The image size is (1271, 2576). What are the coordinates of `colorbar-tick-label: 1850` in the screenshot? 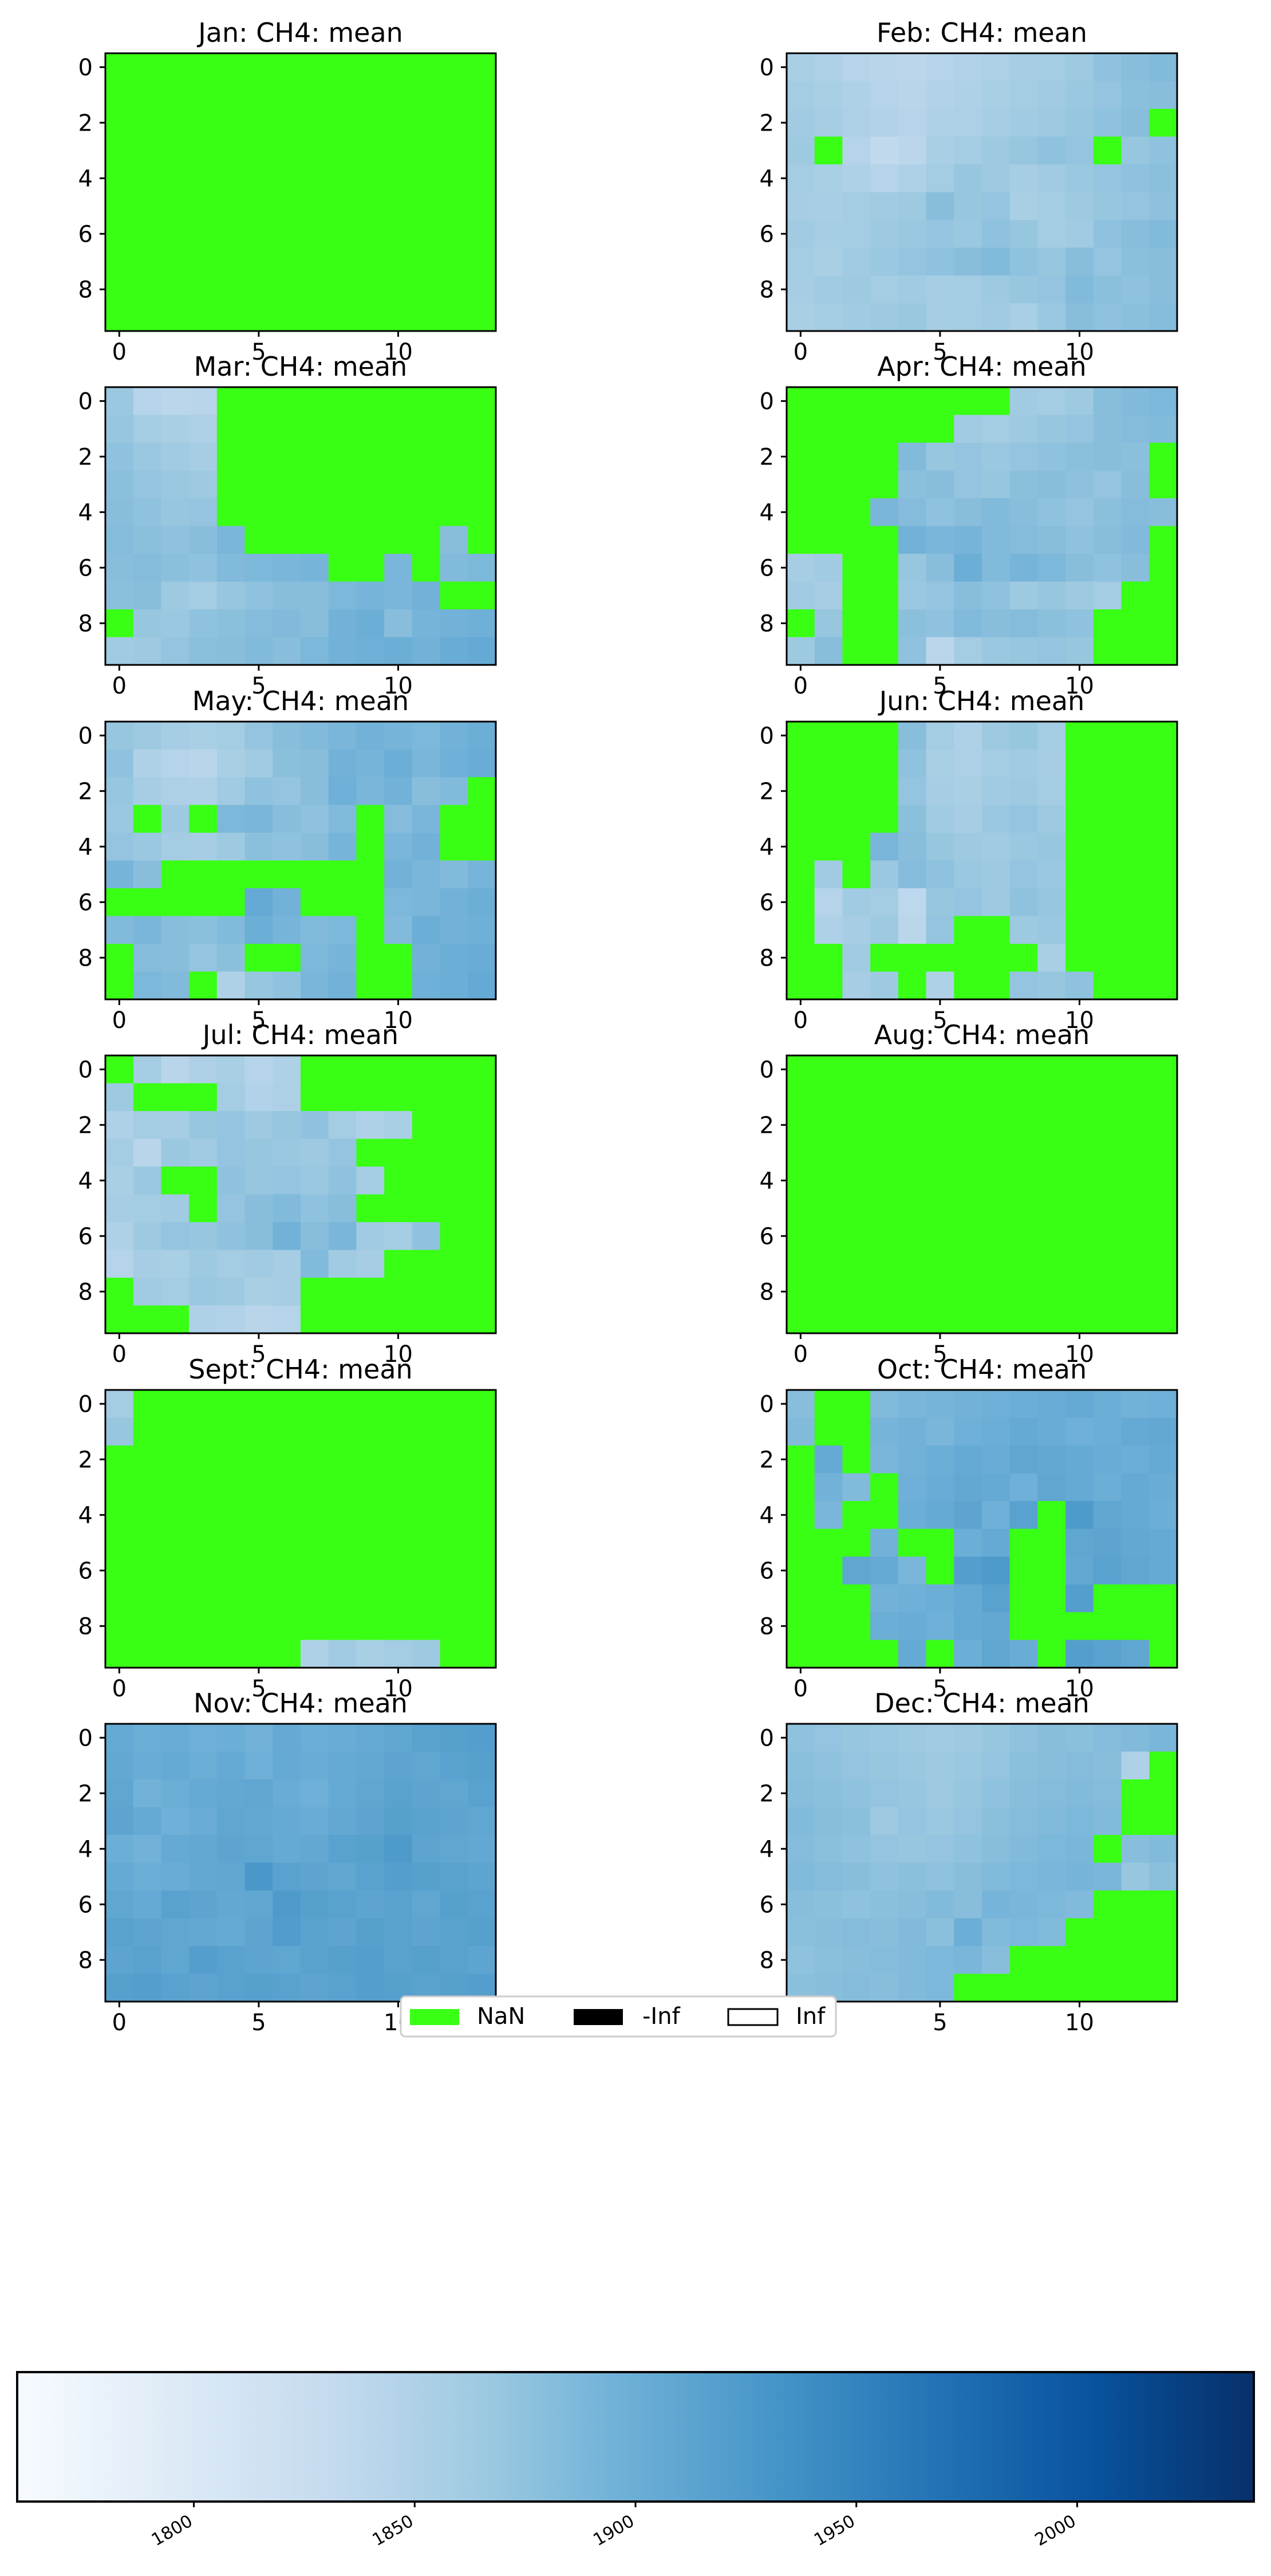 It's located at (393, 2531).